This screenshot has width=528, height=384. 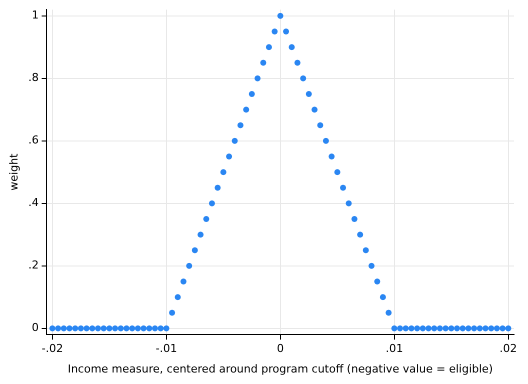 I want to click on x-tick-label: 0, so click(x=280, y=349).